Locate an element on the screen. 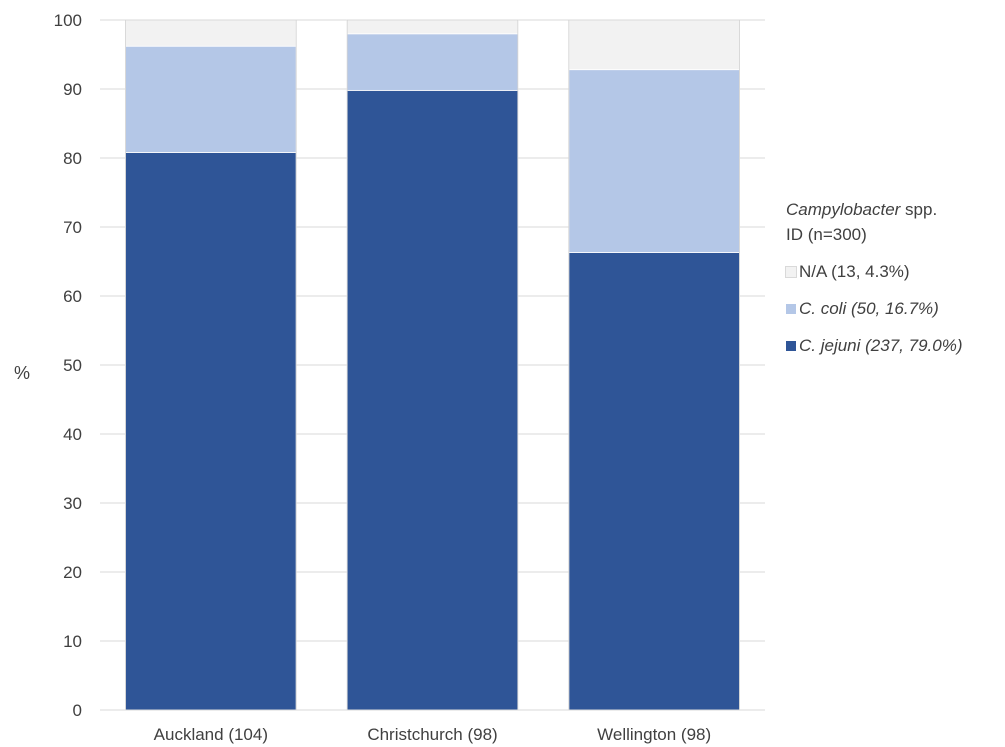 This screenshot has height=747, width=1005. legend-item: C. coli (50, 16.7%) is located at coordinates (893, 308).